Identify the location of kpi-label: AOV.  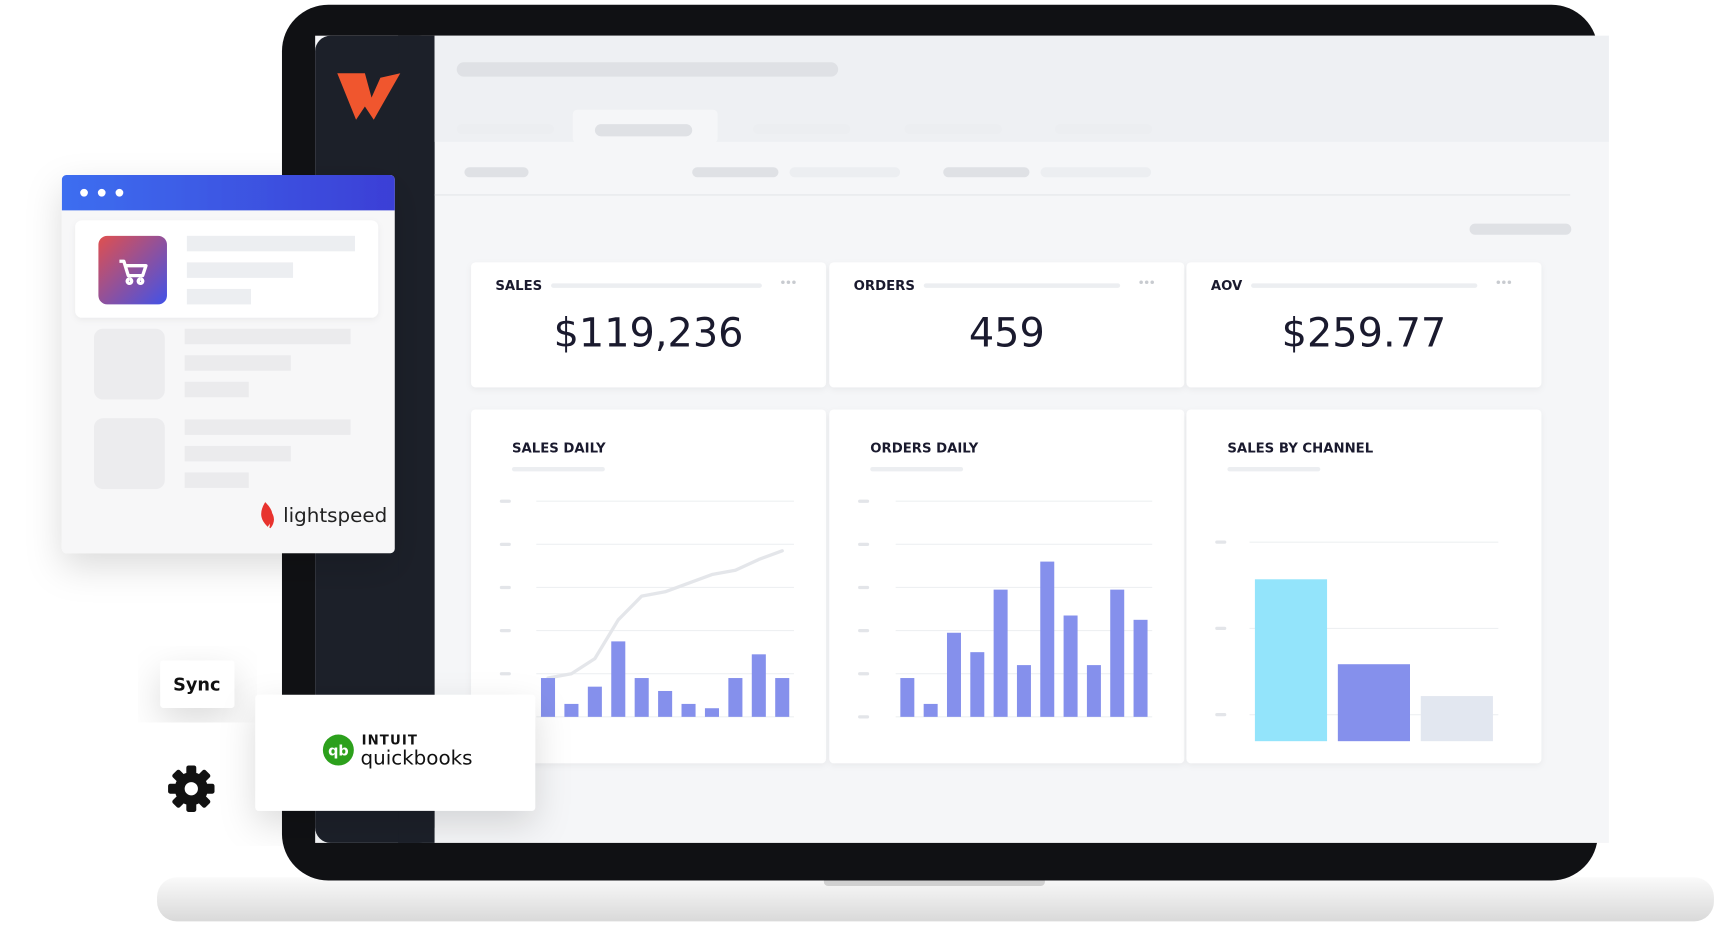
(1227, 286).